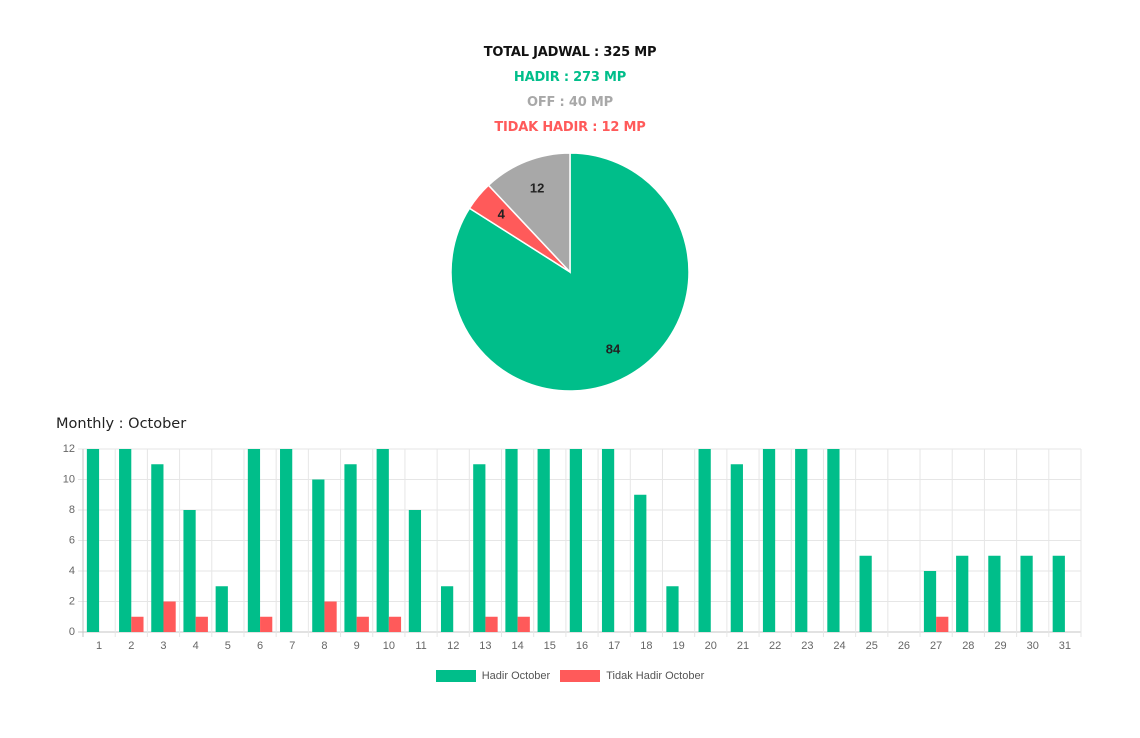  What do you see at coordinates (196, 646) in the screenshot?
I see `x-tick-label: 4` at bounding box center [196, 646].